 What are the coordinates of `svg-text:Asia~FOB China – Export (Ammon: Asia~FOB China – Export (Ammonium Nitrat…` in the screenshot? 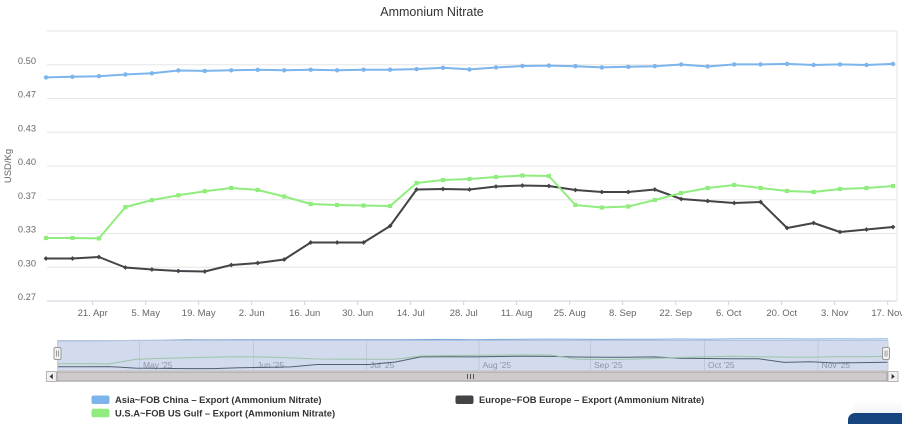 It's located at (218, 399).